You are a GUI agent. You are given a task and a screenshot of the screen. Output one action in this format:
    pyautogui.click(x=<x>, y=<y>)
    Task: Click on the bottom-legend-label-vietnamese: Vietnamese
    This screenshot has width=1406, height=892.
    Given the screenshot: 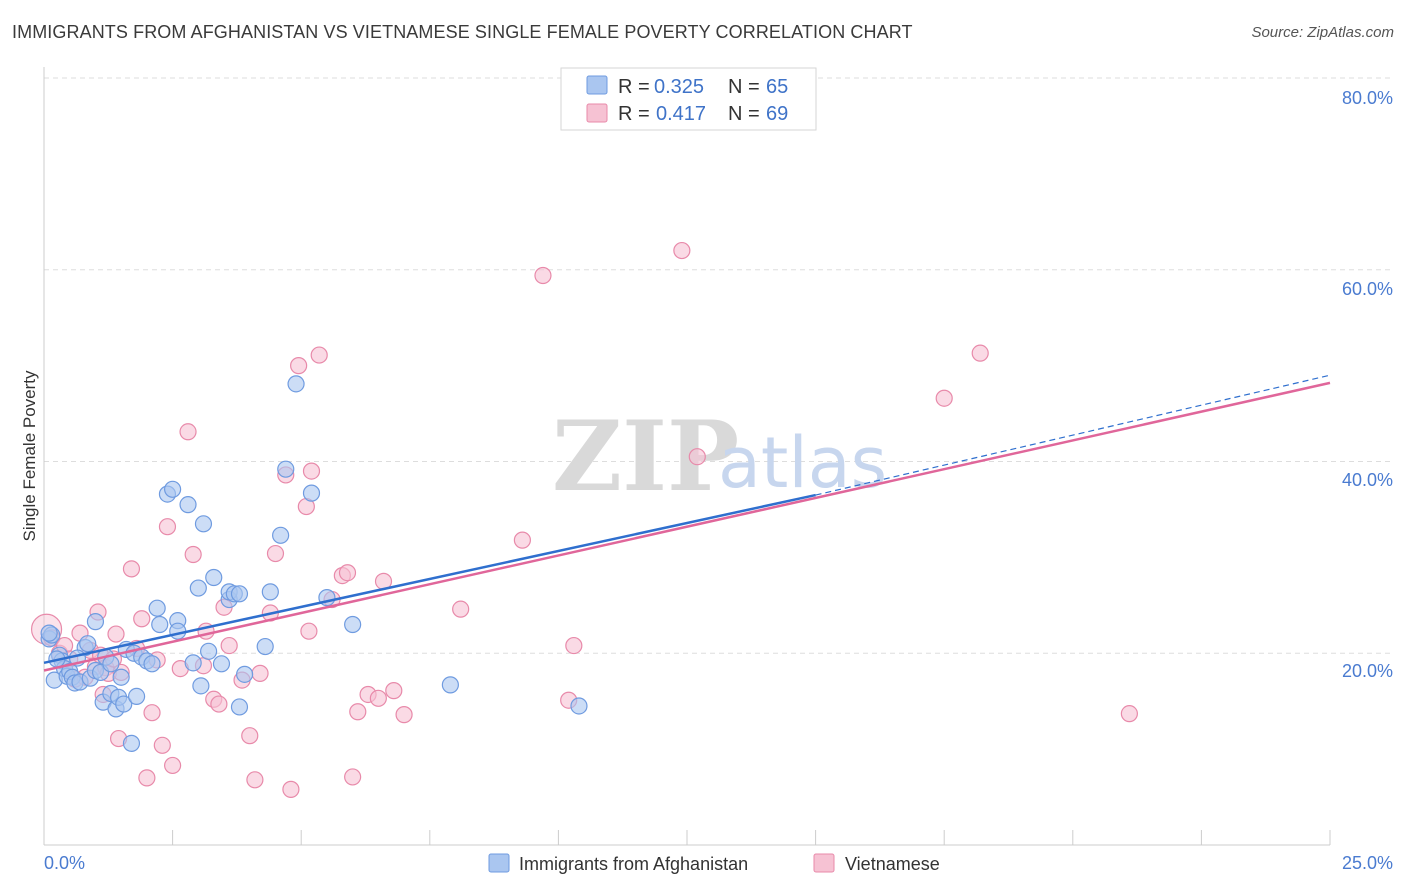 What is the action you would take?
    pyautogui.click(x=892, y=864)
    